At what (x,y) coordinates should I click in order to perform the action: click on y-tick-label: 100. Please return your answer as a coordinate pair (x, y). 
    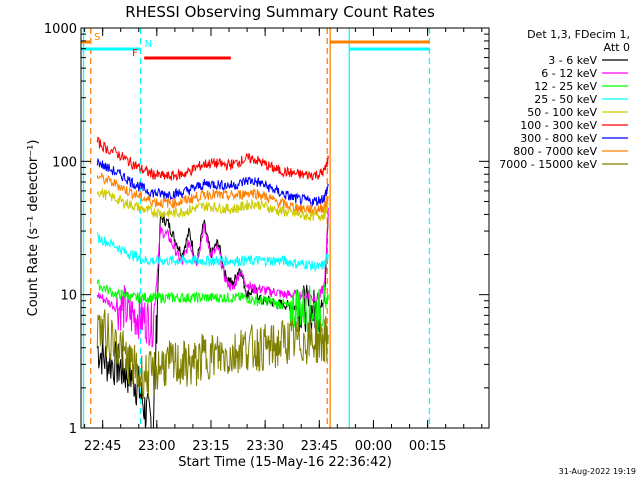
    Looking at the image, I should click on (64, 162).